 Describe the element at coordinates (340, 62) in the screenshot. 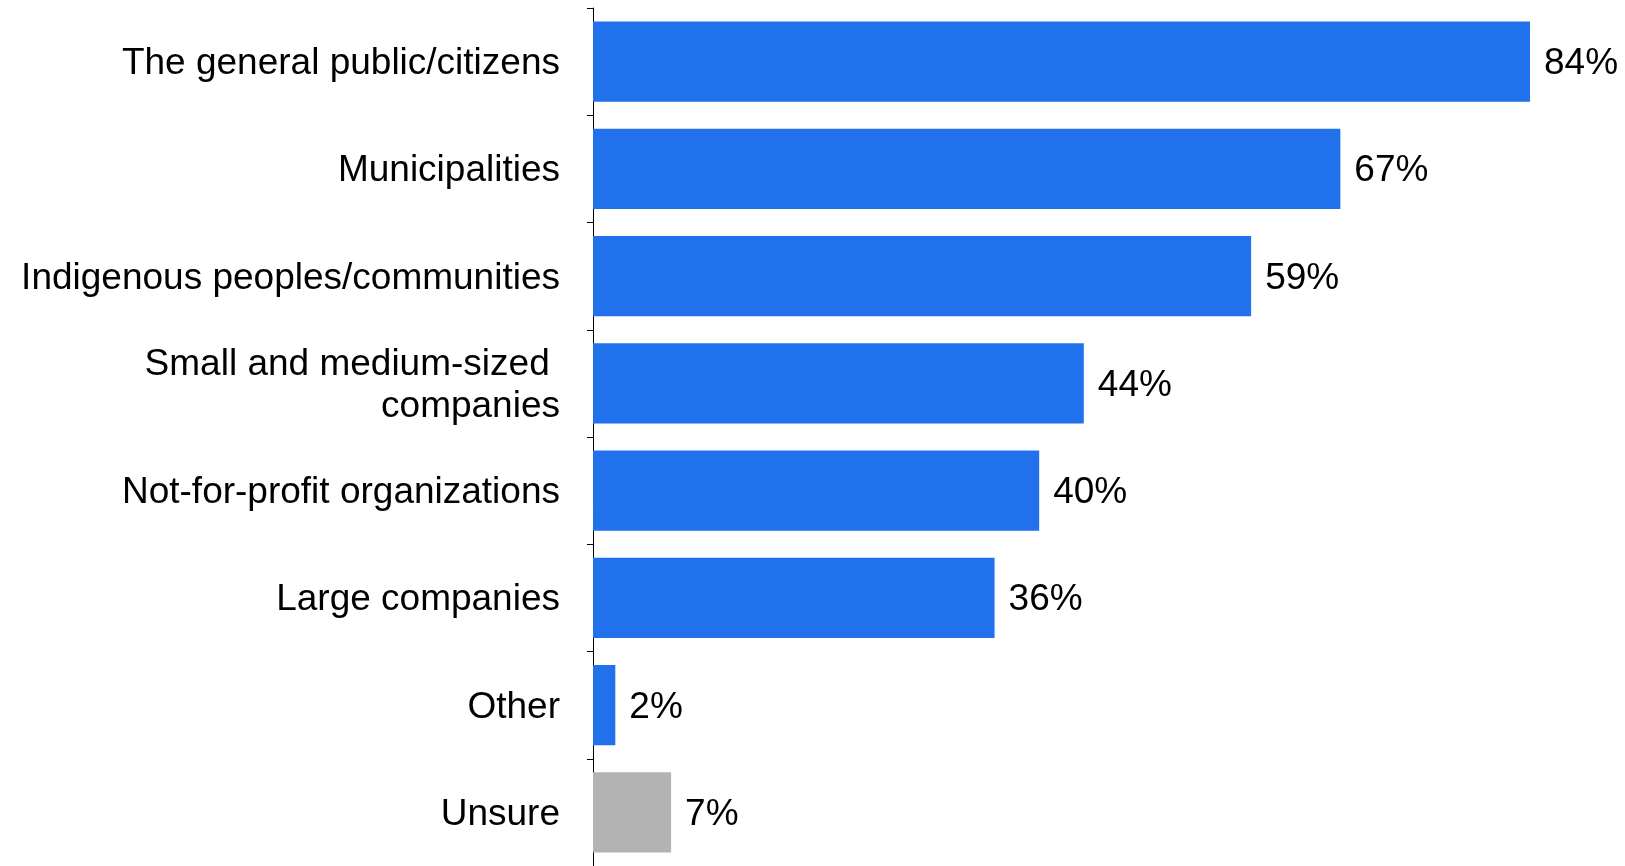

I see `y-tick-label: The general public/citizens` at that location.